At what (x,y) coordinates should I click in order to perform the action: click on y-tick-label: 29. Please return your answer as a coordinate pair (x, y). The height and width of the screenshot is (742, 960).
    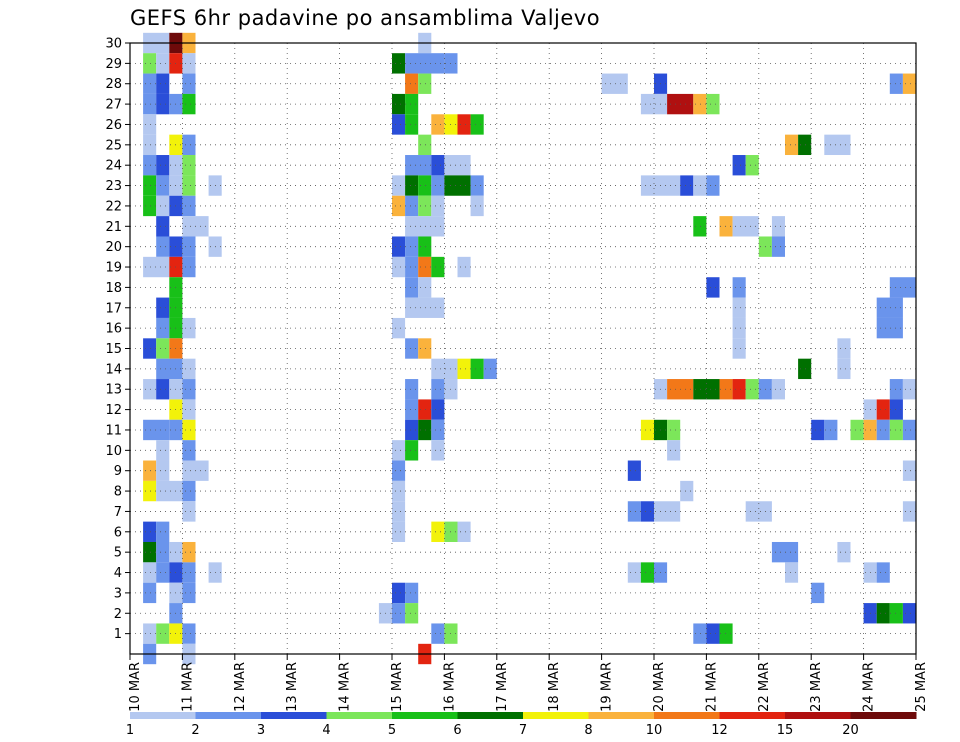
    Looking at the image, I should click on (113, 64).